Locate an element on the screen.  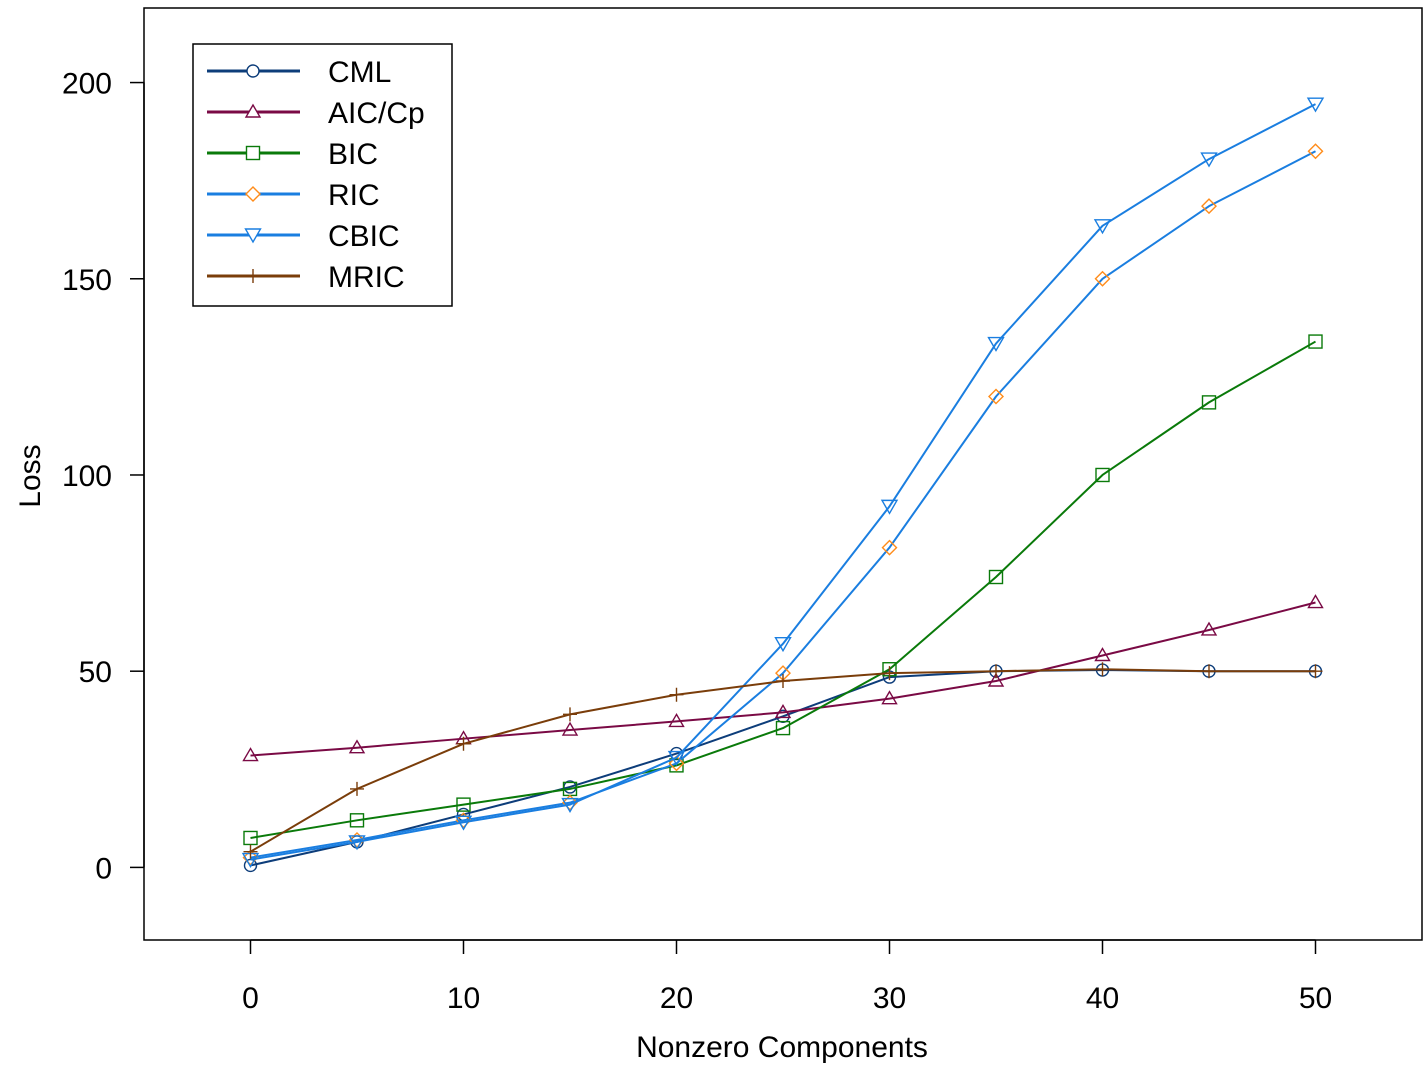
x-tick-label: 10 is located at coordinates (463, 998).